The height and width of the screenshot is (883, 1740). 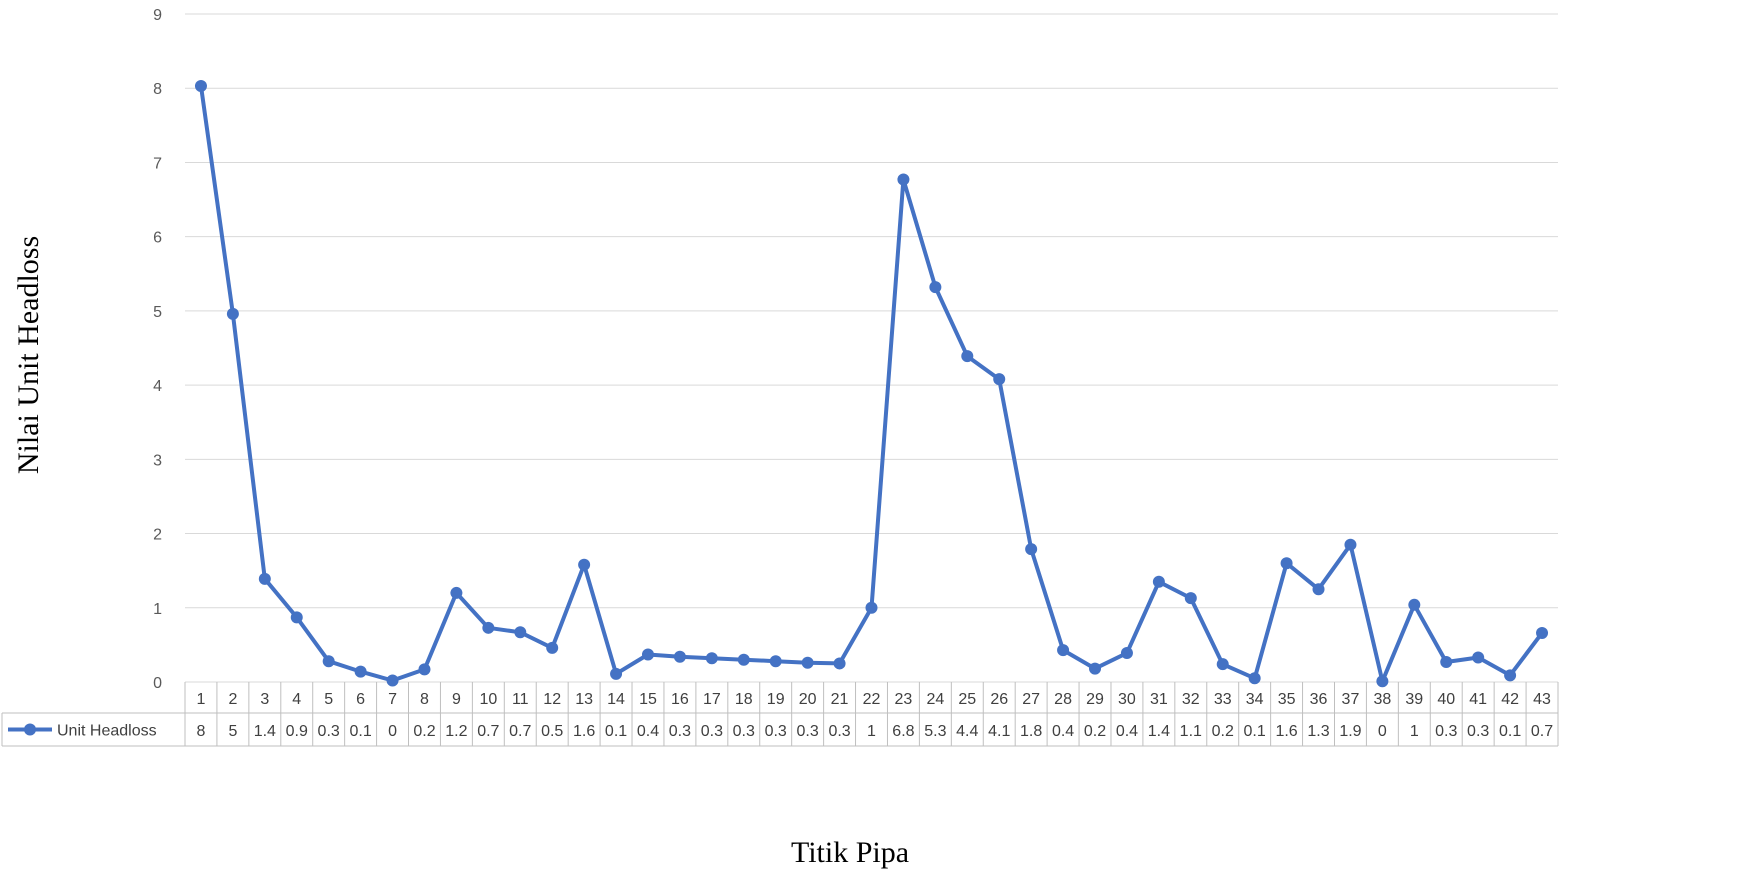 What do you see at coordinates (297, 731) in the screenshot?
I see `data-label: 0.9` at bounding box center [297, 731].